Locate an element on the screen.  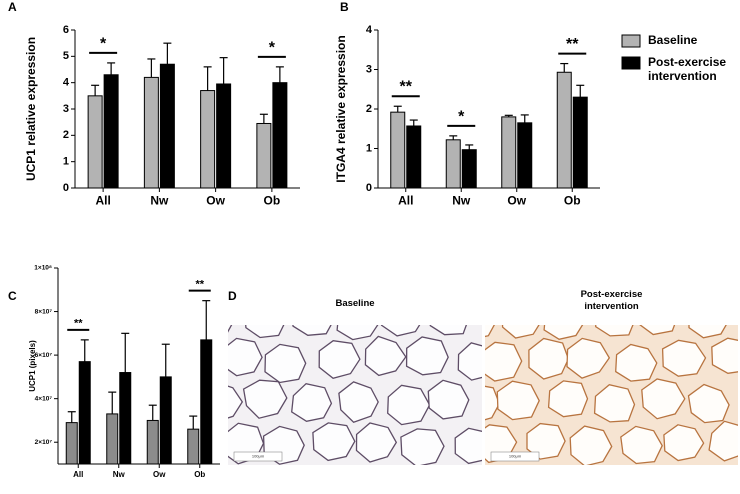
panel-label: A is located at coordinates (12, 7).